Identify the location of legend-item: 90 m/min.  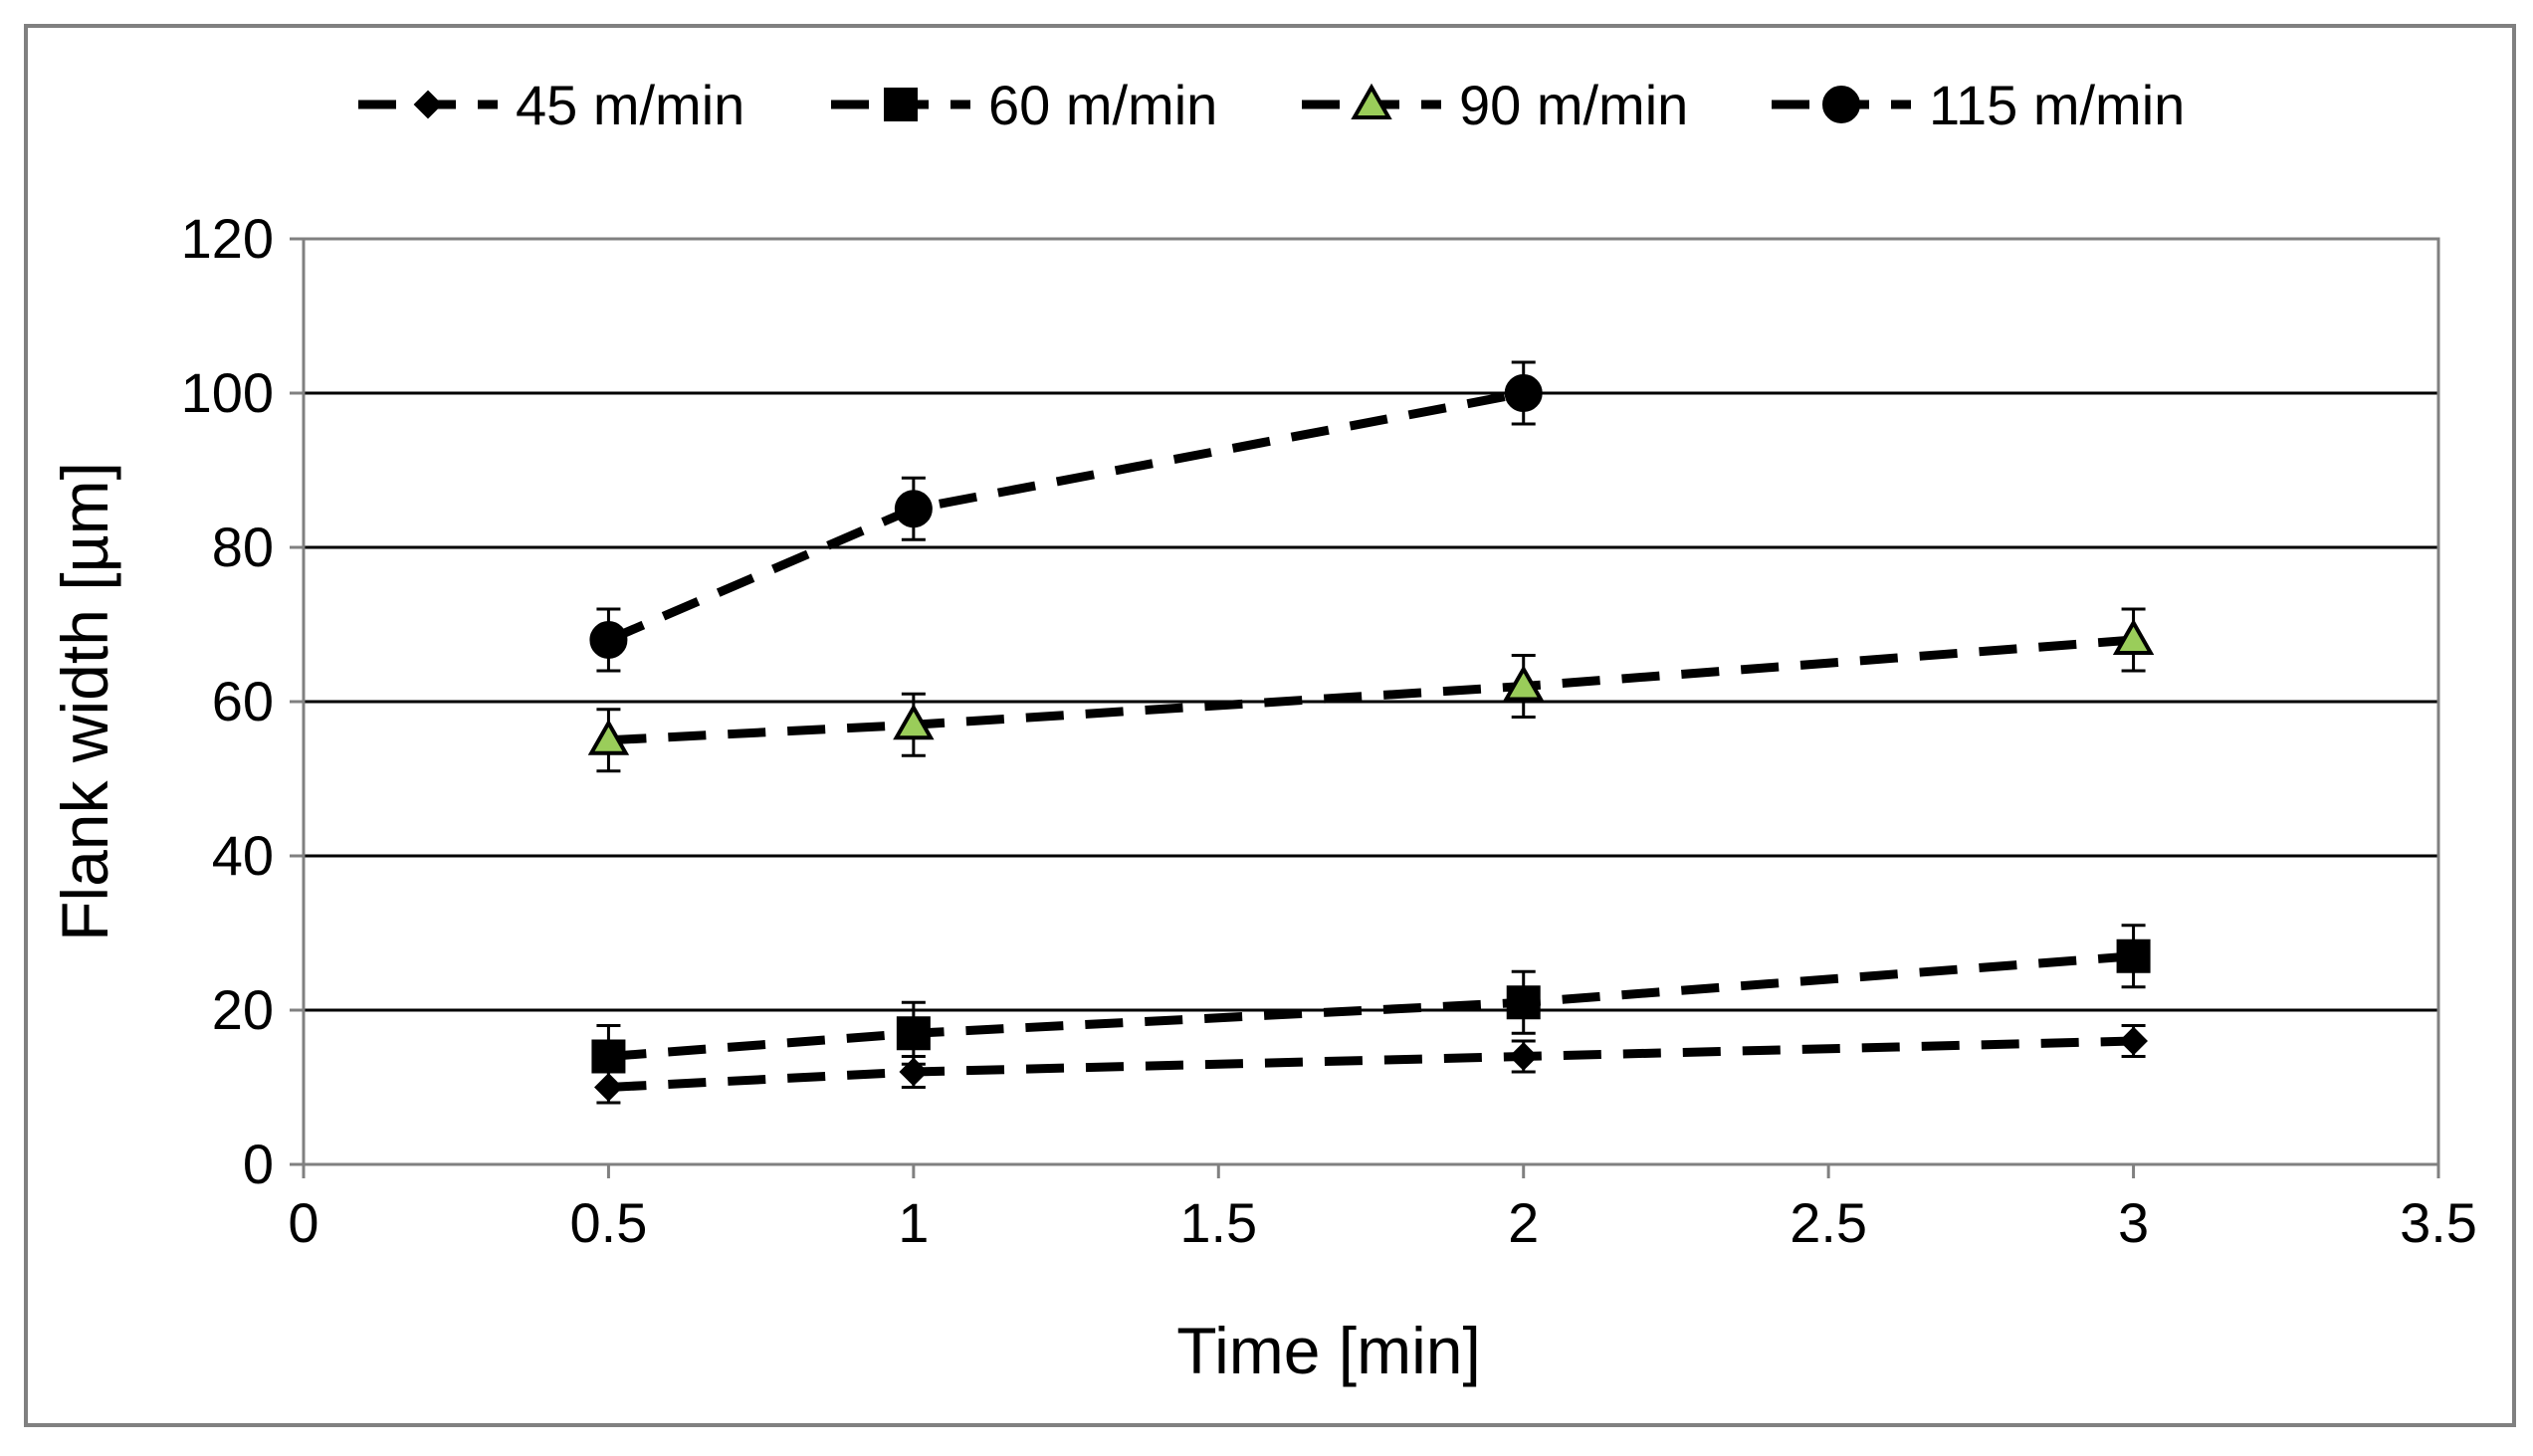
(1495, 105).